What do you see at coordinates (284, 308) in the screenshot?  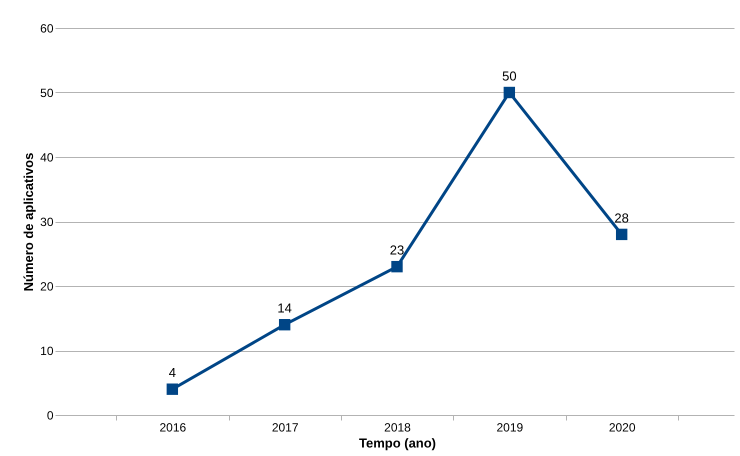 I see `data-label: 14` at bounding box center [284, 308].